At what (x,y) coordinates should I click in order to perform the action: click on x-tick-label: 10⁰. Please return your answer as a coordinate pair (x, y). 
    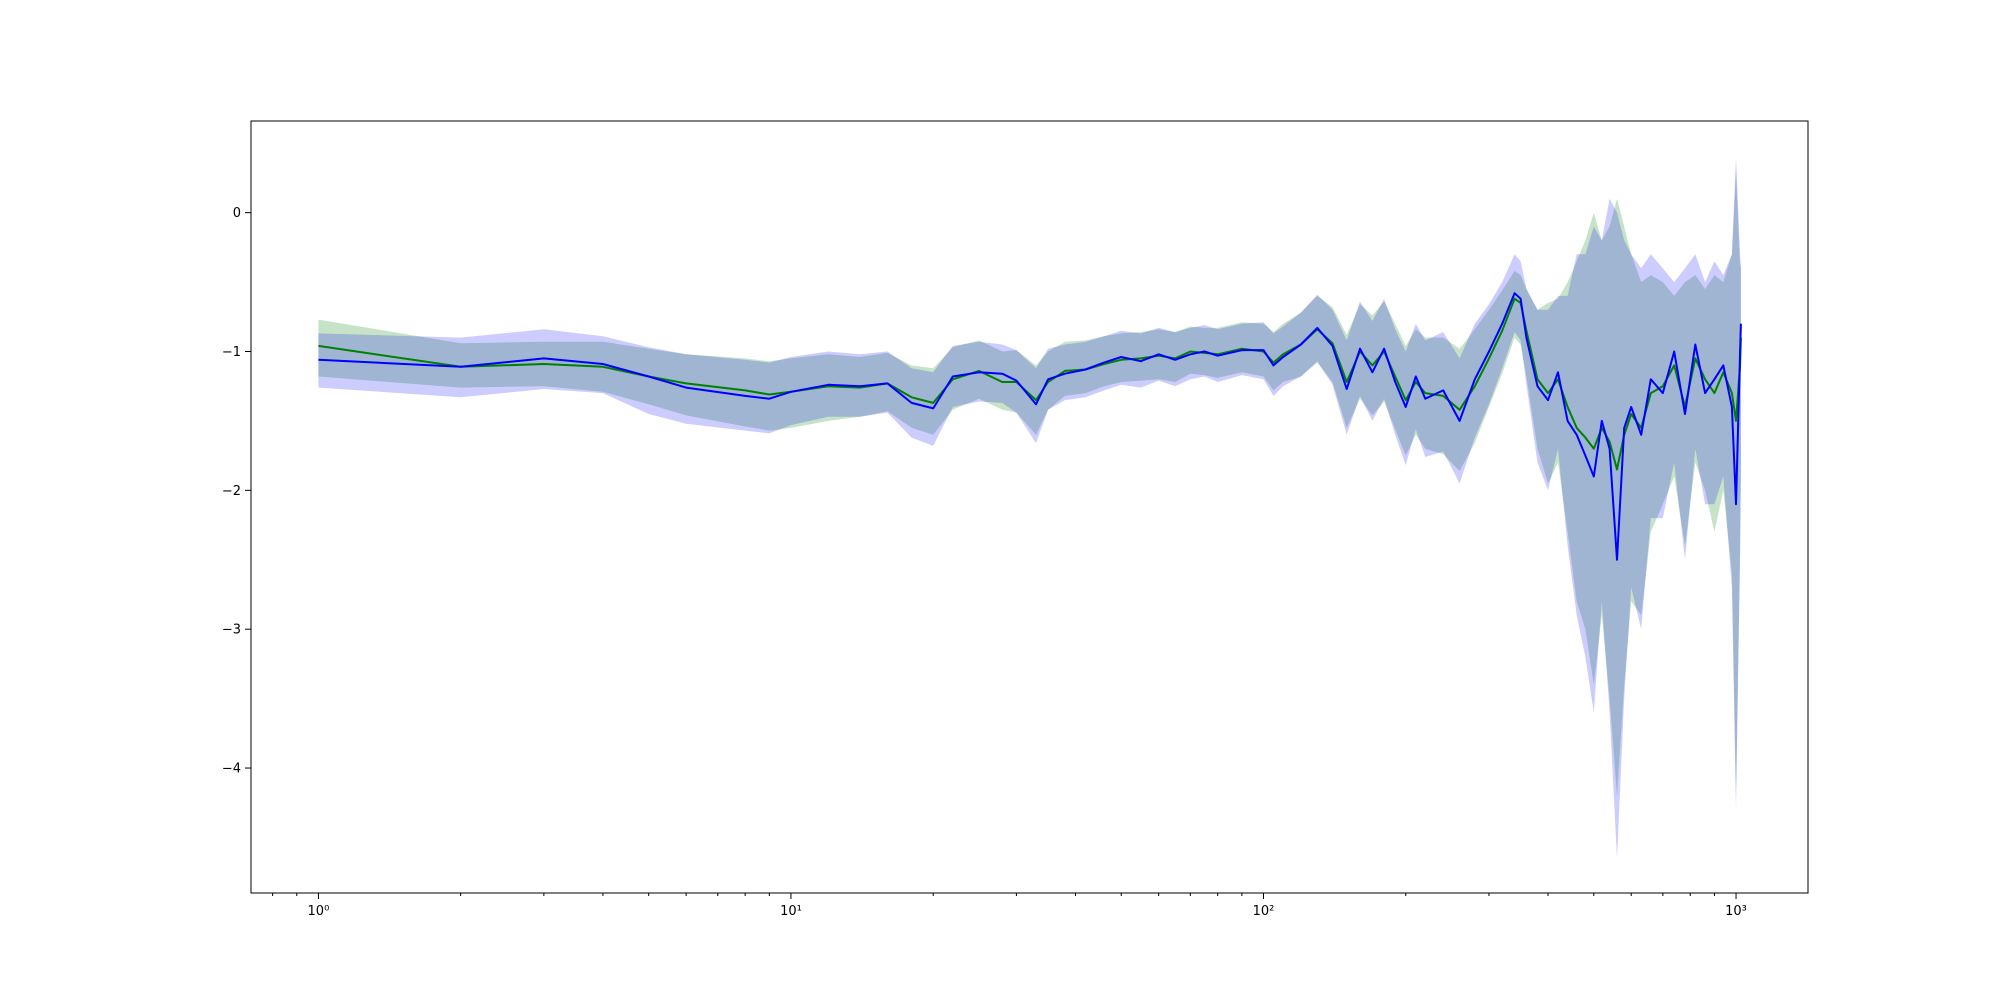
    Looking at the image, I should click on (319, 911).